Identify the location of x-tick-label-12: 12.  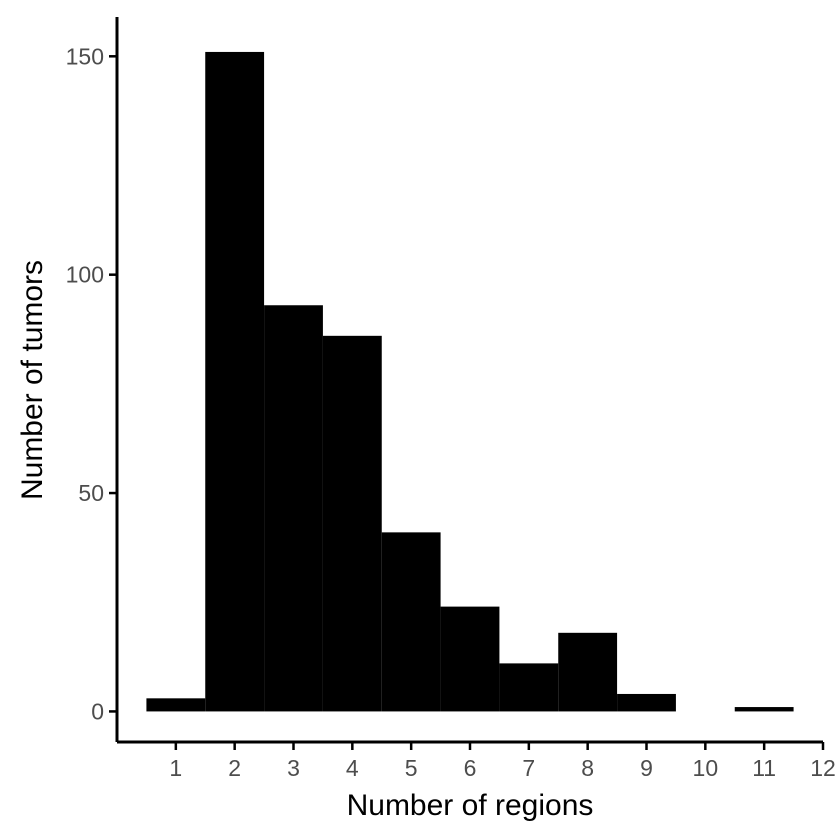
(823, 768).